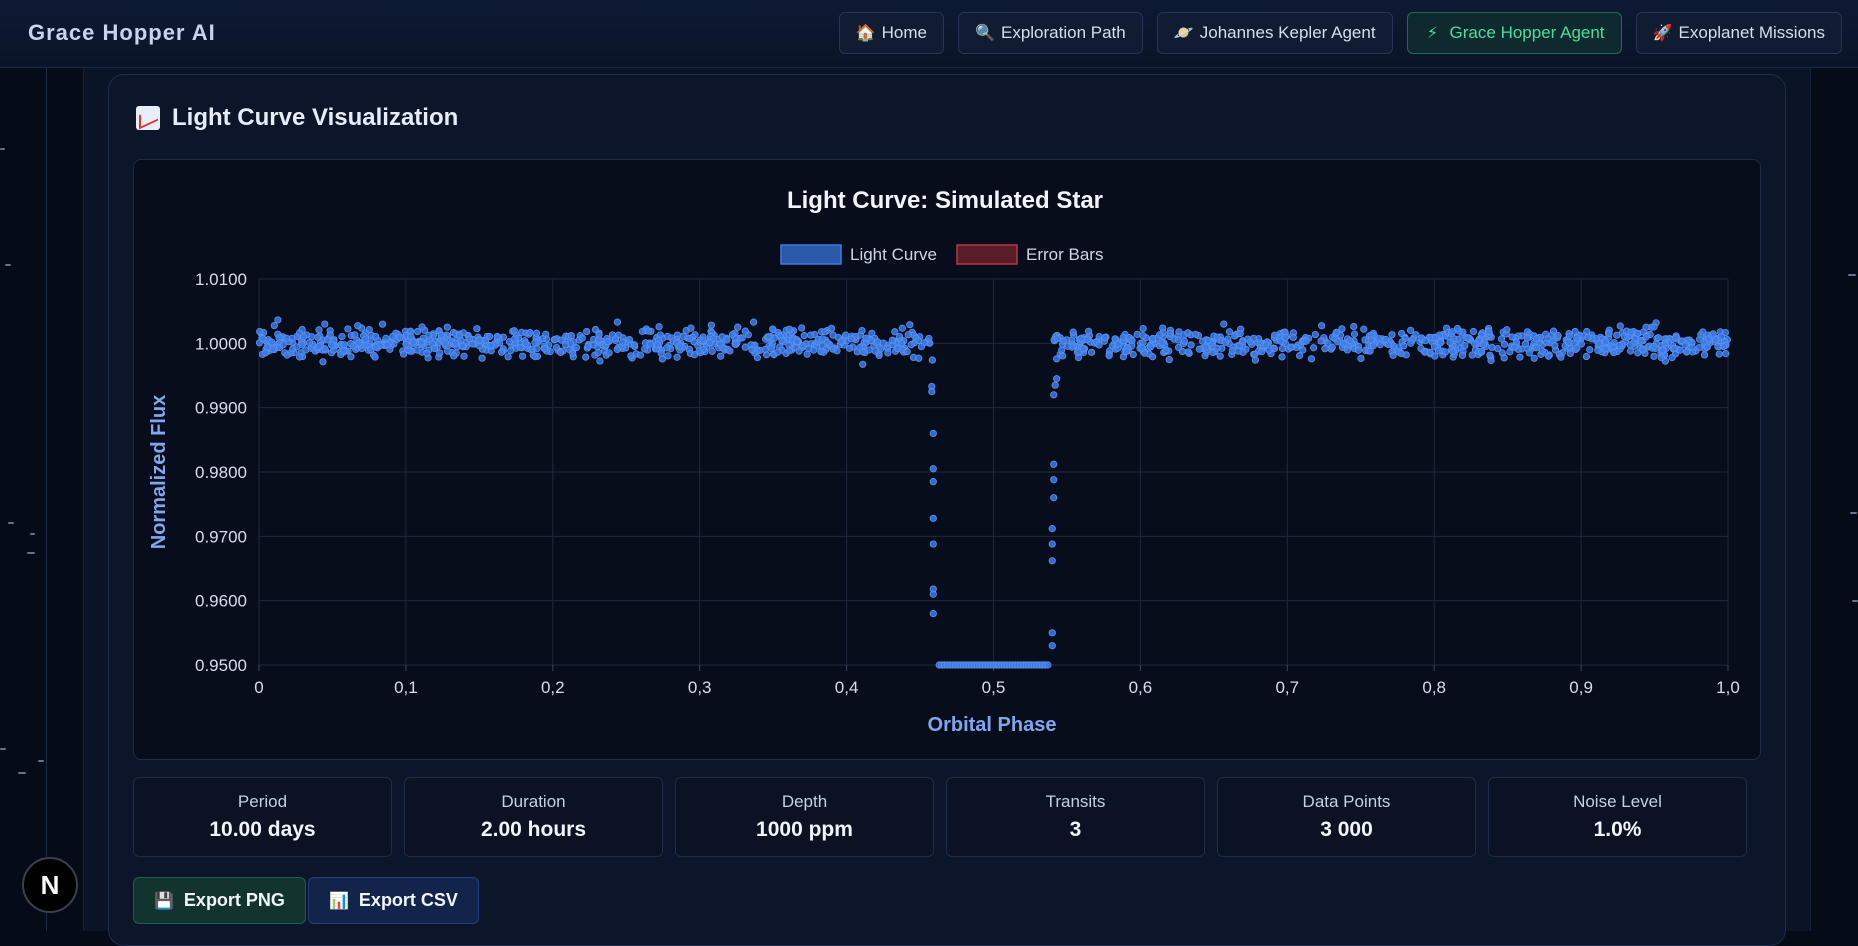  Describe the element at coordinates (893, 254) in the screenshot. I see `legend-label-light-curve: Light Curve` at that location.